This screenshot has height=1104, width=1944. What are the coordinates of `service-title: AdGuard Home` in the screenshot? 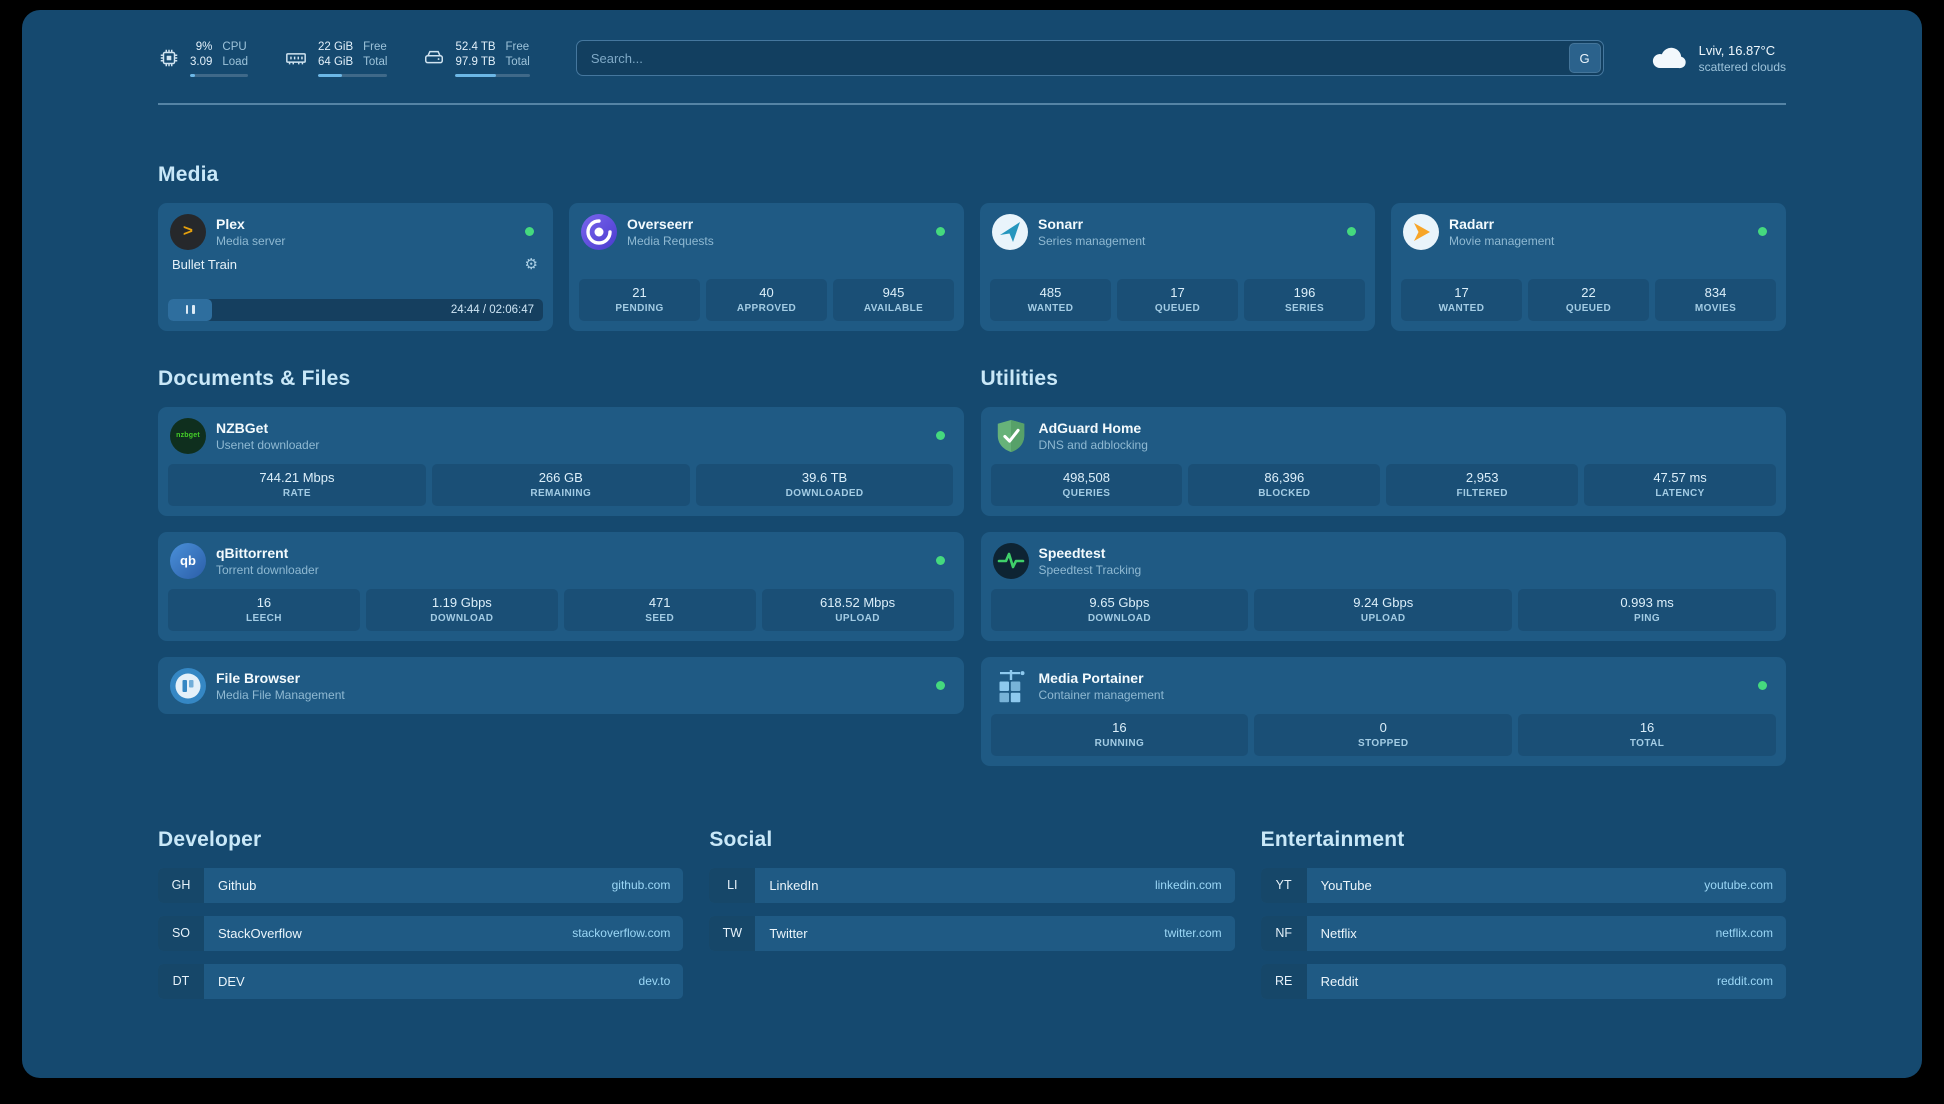 It's located at (1090, 427).